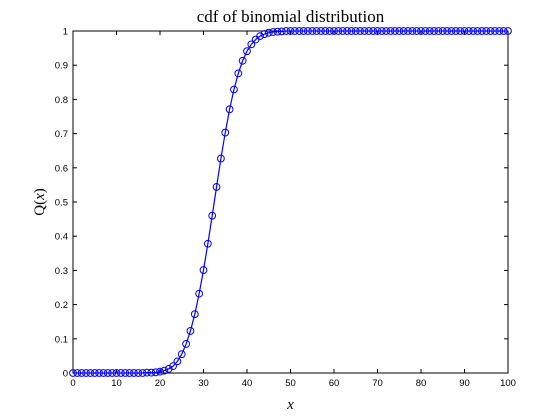 This screenshot has width=560, height=420. Describe the element at coordinates (377, 383) in the screenshot. I see `x-tick-label: 70` at that location.